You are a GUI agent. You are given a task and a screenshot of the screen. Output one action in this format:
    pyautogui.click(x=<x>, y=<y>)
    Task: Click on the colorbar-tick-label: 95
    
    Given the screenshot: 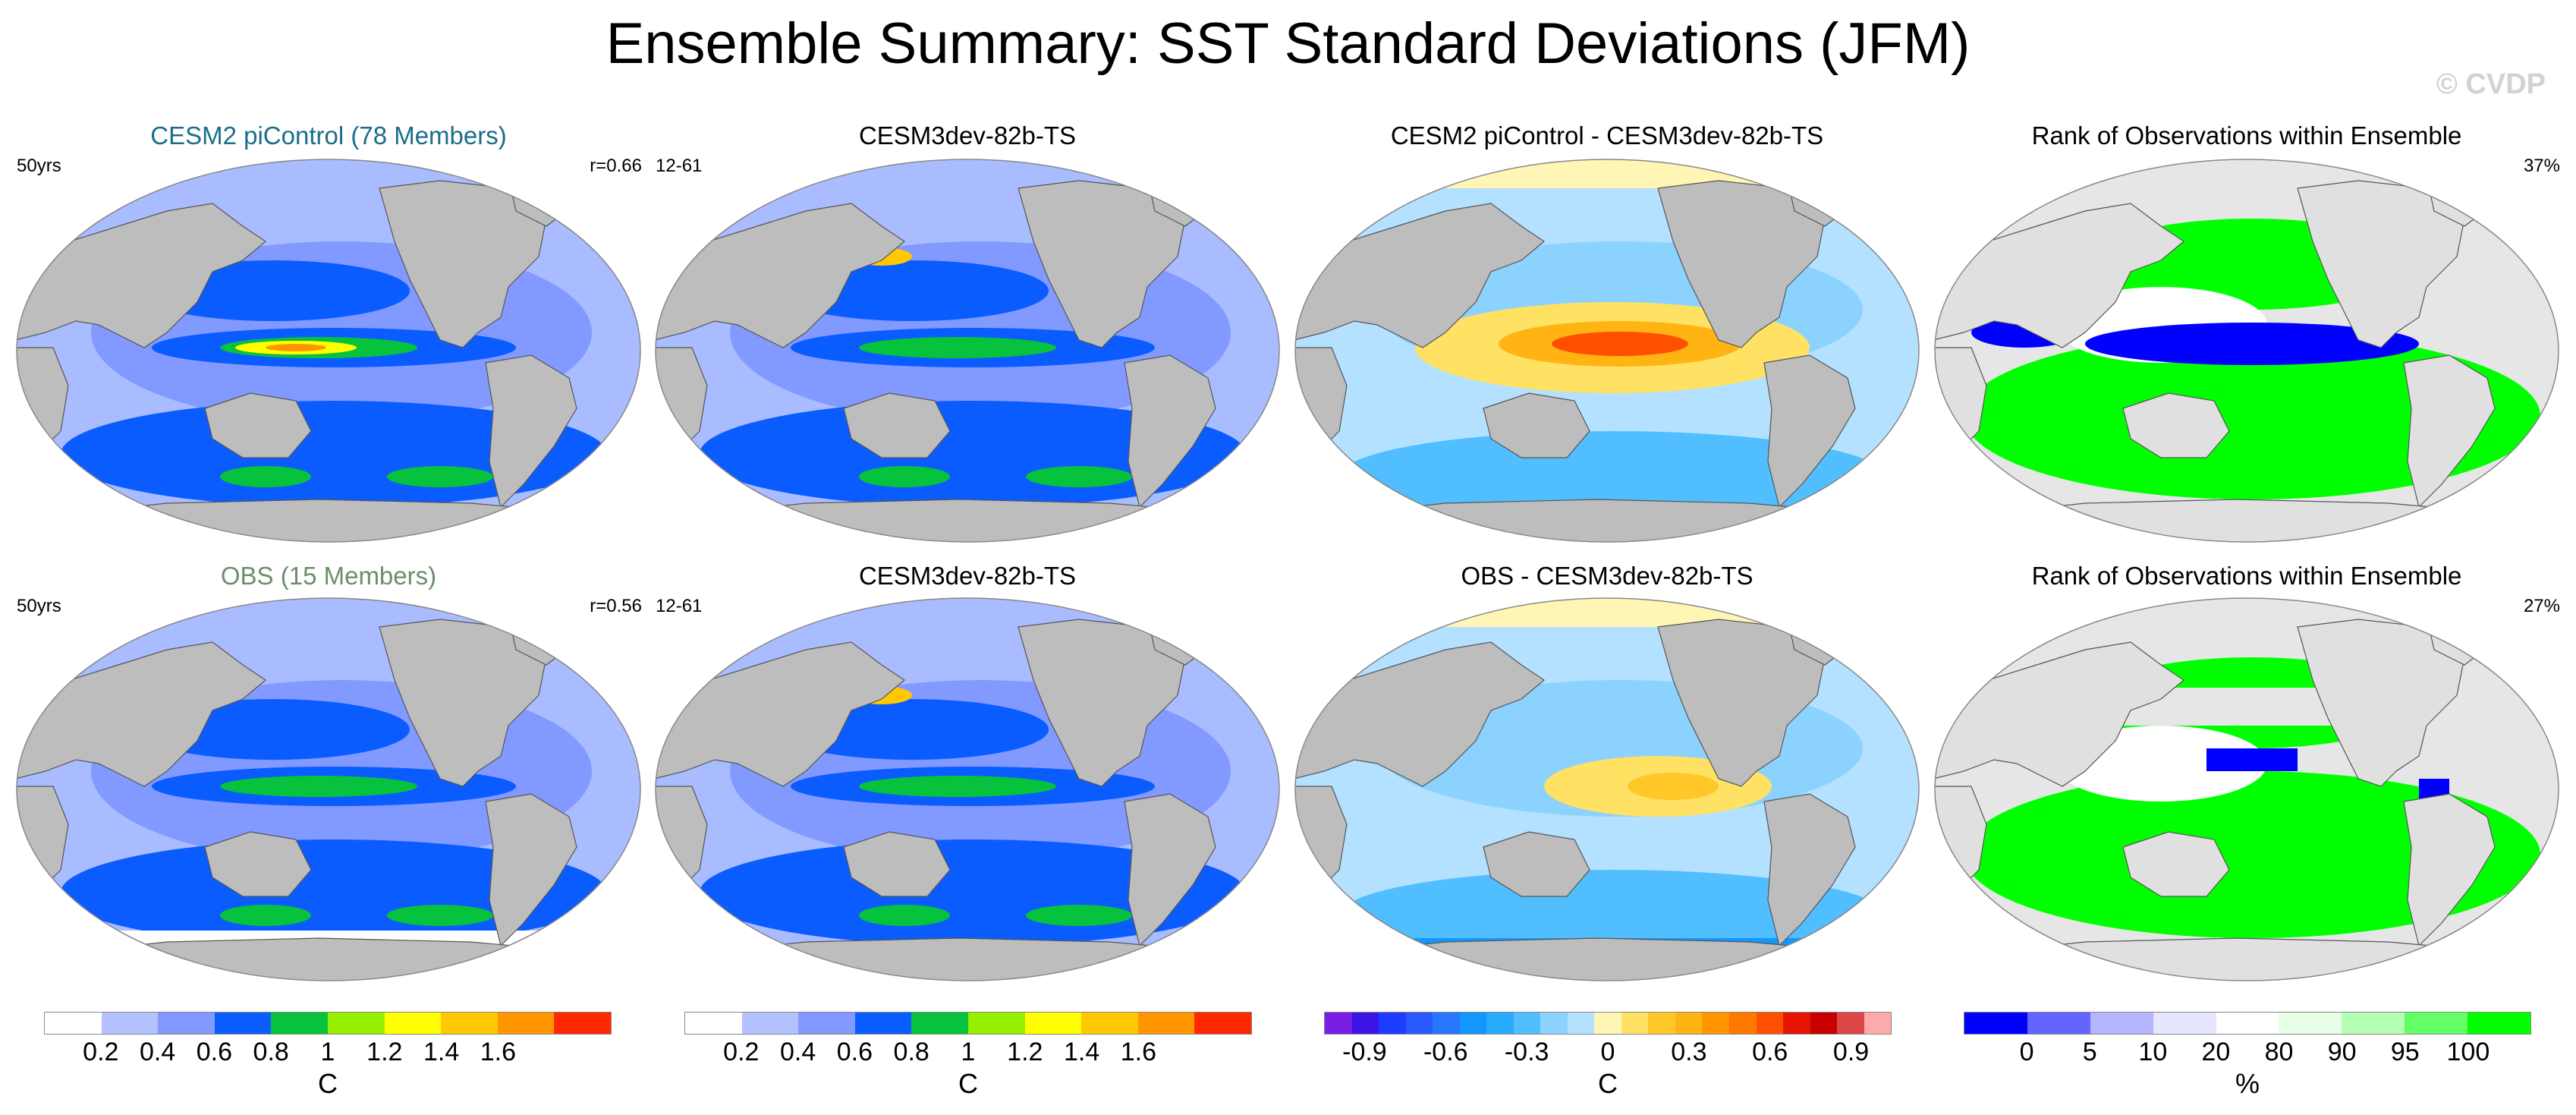 What is the action you would take?
    pyautogui.click(x=2405, y=1052)
    